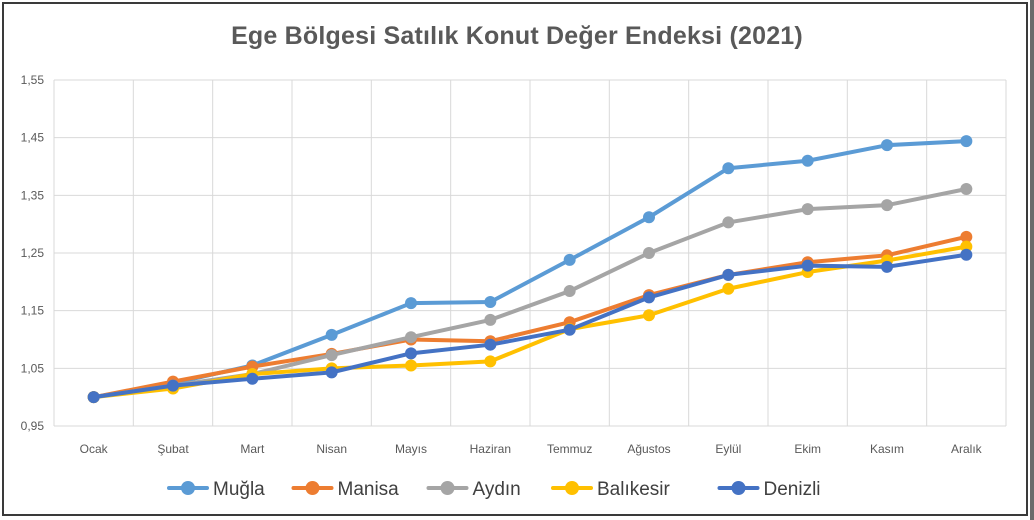  I want to click on x-tick-label: Mayıs, so click(411, 449).